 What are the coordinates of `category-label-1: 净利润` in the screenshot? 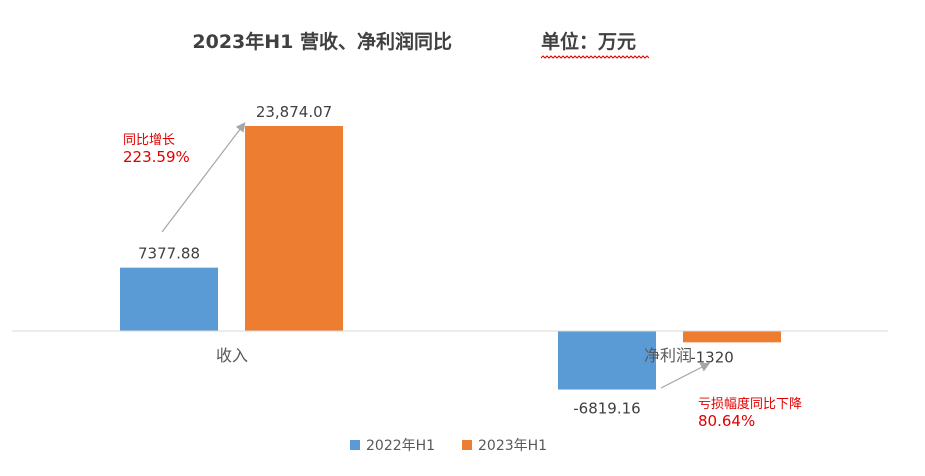 It's located at (668, 355).